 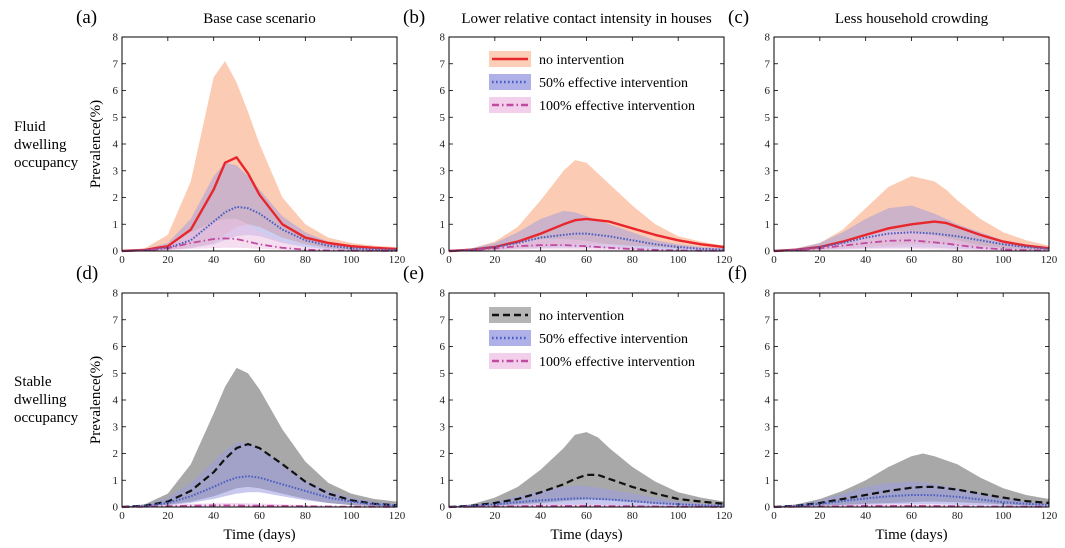 What do you see at coordinates (87, 273) in the screenshot?
I see `panel-letter: (d)` at bounding box center [87, 273].